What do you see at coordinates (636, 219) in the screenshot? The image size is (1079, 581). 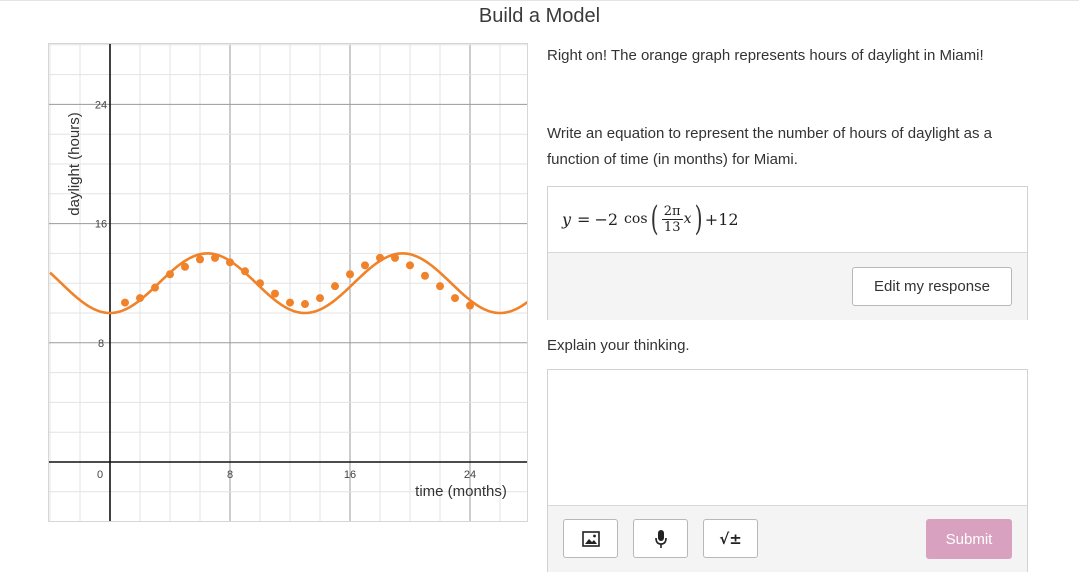 I see `equation-function: cos` at bounding box center [636, 219].